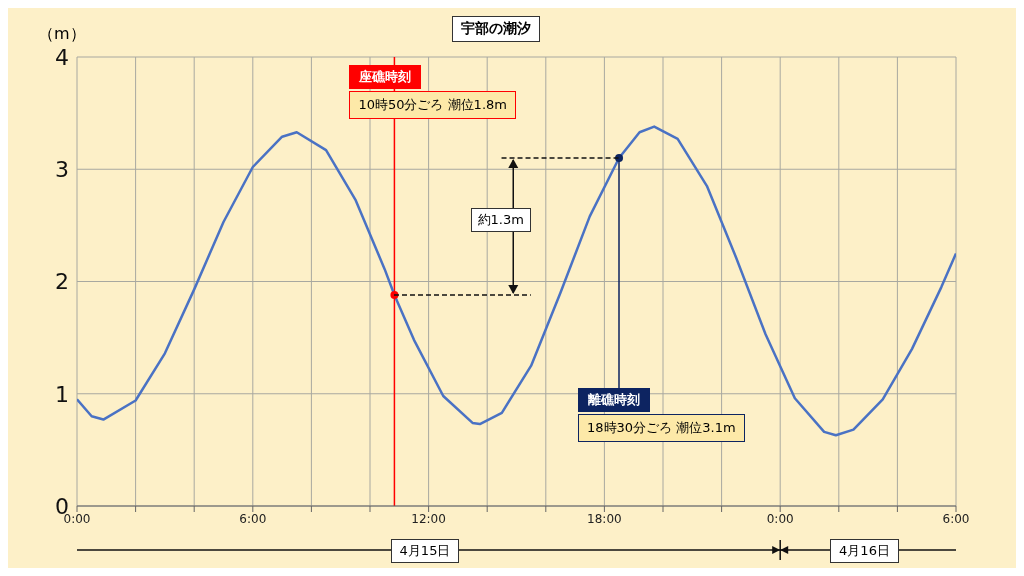  Describe the element at coordinates (62, 394) in the screenshot. I see `y-tick-label: 1` at that location.